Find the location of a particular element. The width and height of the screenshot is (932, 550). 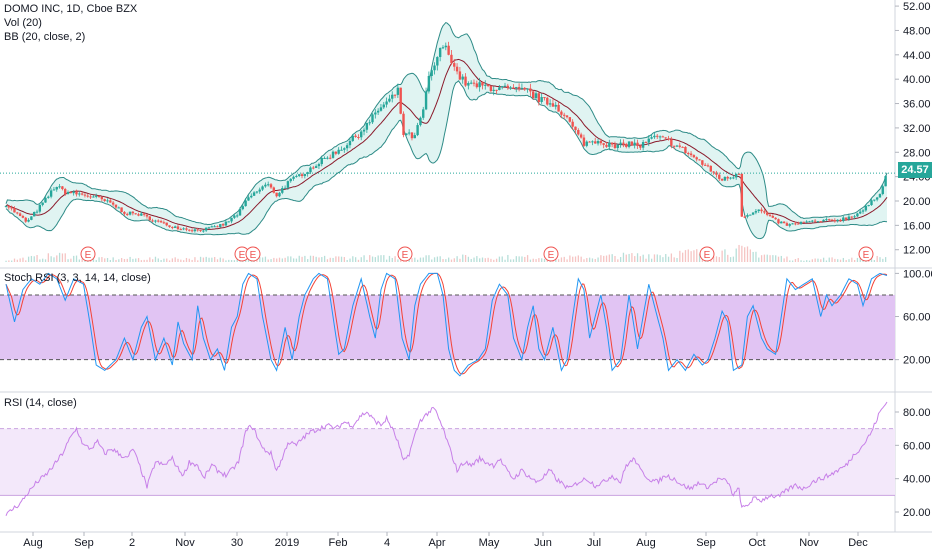

earnings-marker-label: E is located at coordinates (405, 255).